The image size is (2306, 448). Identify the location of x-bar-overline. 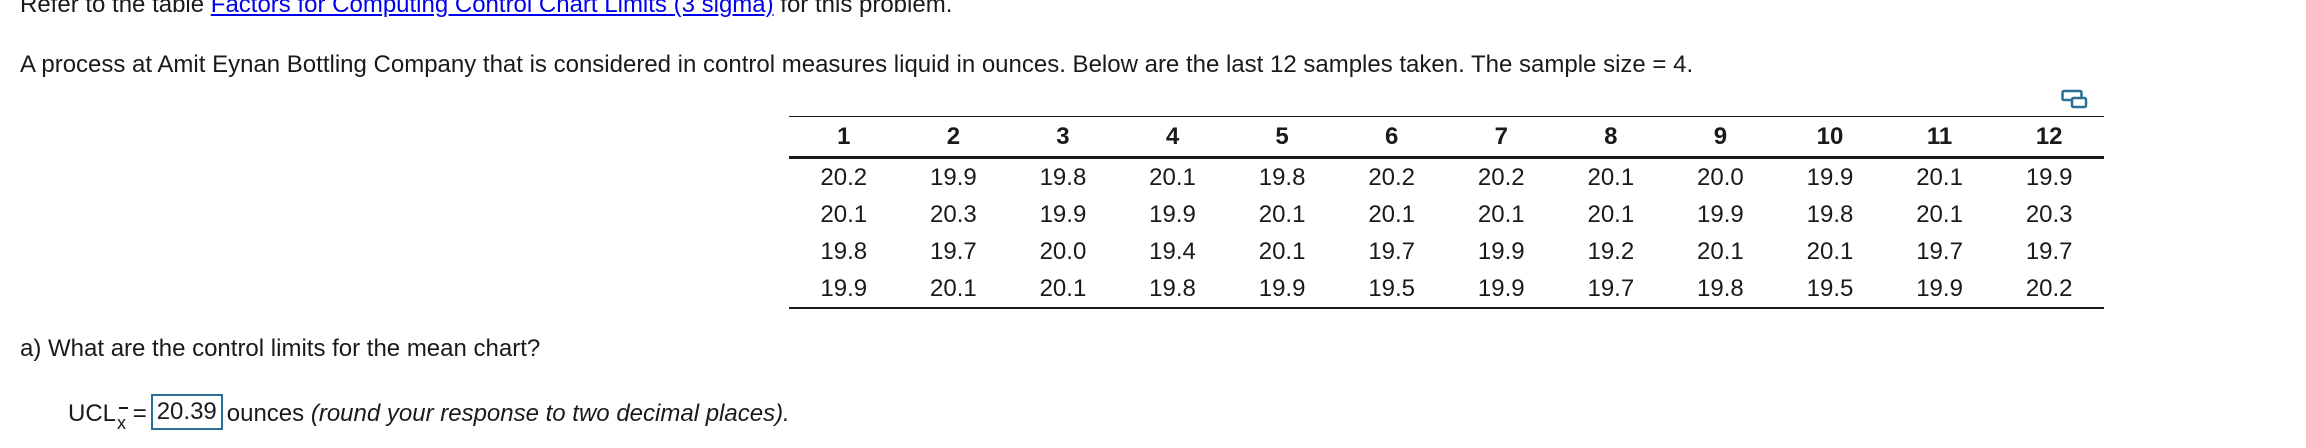
(124, 408).